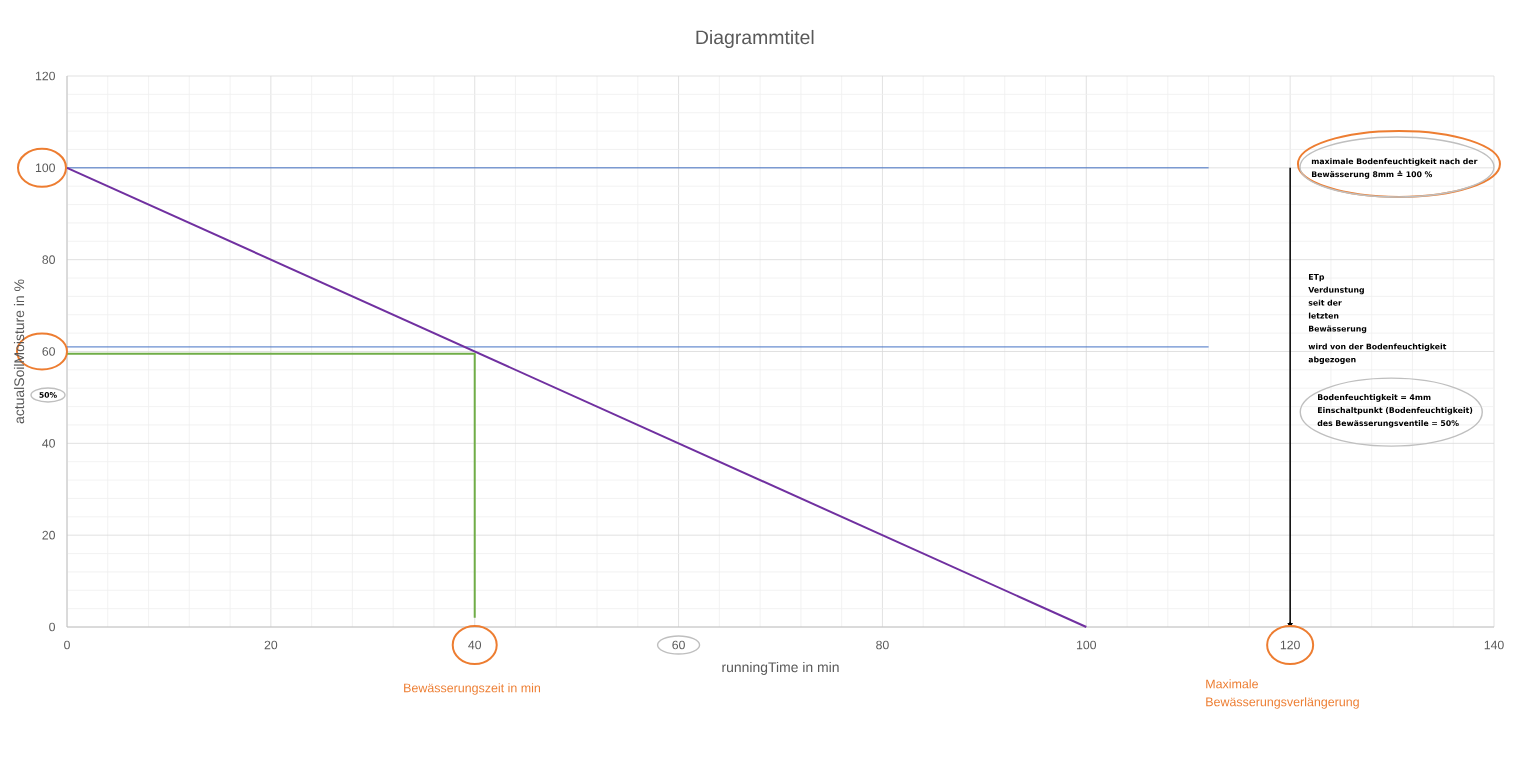 Image resolution: width=1516 pixels, height=758 pixels. What do you see at coordinates (1494, 645) in the screenshot?
I see `x-tick-label: 140` at bounding box center [1494, 645].